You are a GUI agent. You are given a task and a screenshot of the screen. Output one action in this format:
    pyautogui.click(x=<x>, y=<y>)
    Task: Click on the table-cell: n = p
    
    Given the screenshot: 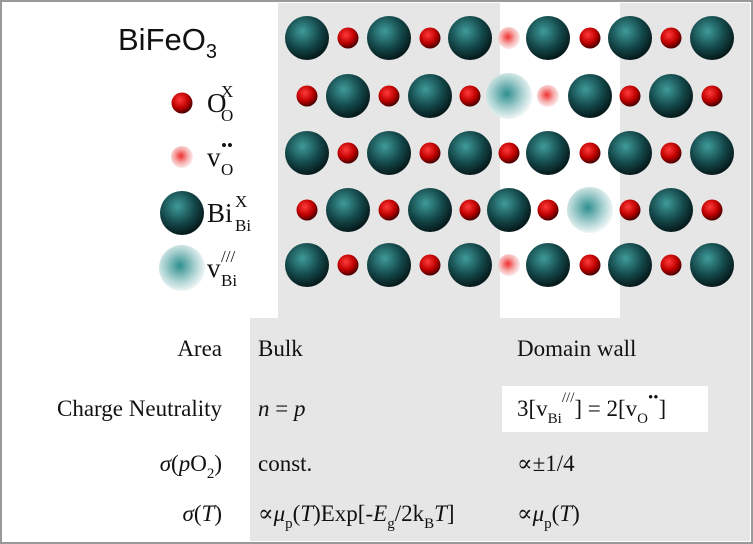 What is the action you would take?
    pyautogui.click(x=281, y=408)
    